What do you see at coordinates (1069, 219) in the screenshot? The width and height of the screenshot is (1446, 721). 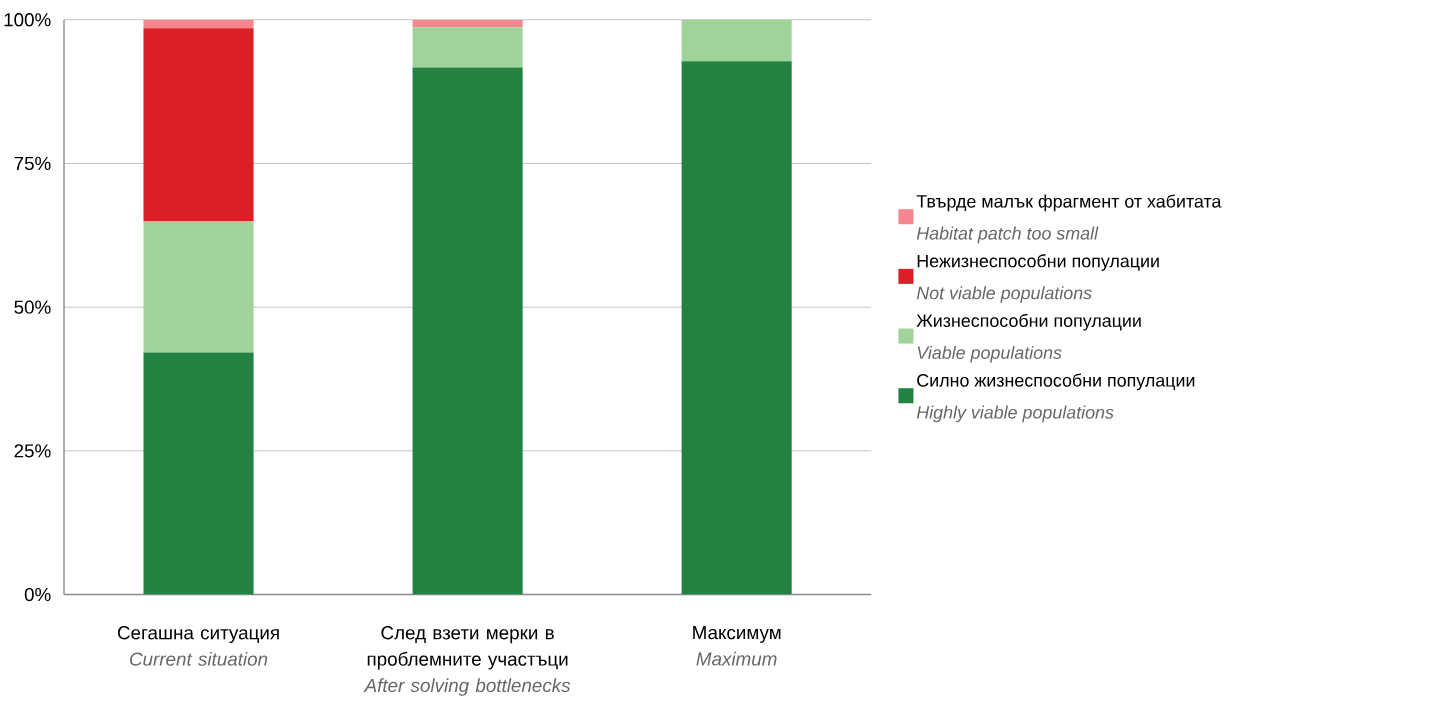 I see `legend-label: Твърде малък фрагмент от хабитата Habitat patch too small` at bounding box center [1069, 219].